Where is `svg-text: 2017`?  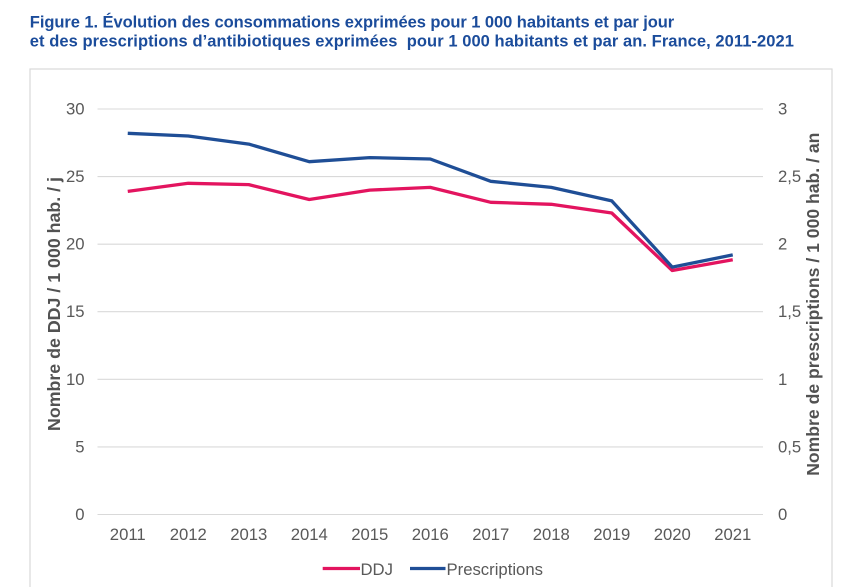
svg-text: 2017 is located at coordinates (490, 534).